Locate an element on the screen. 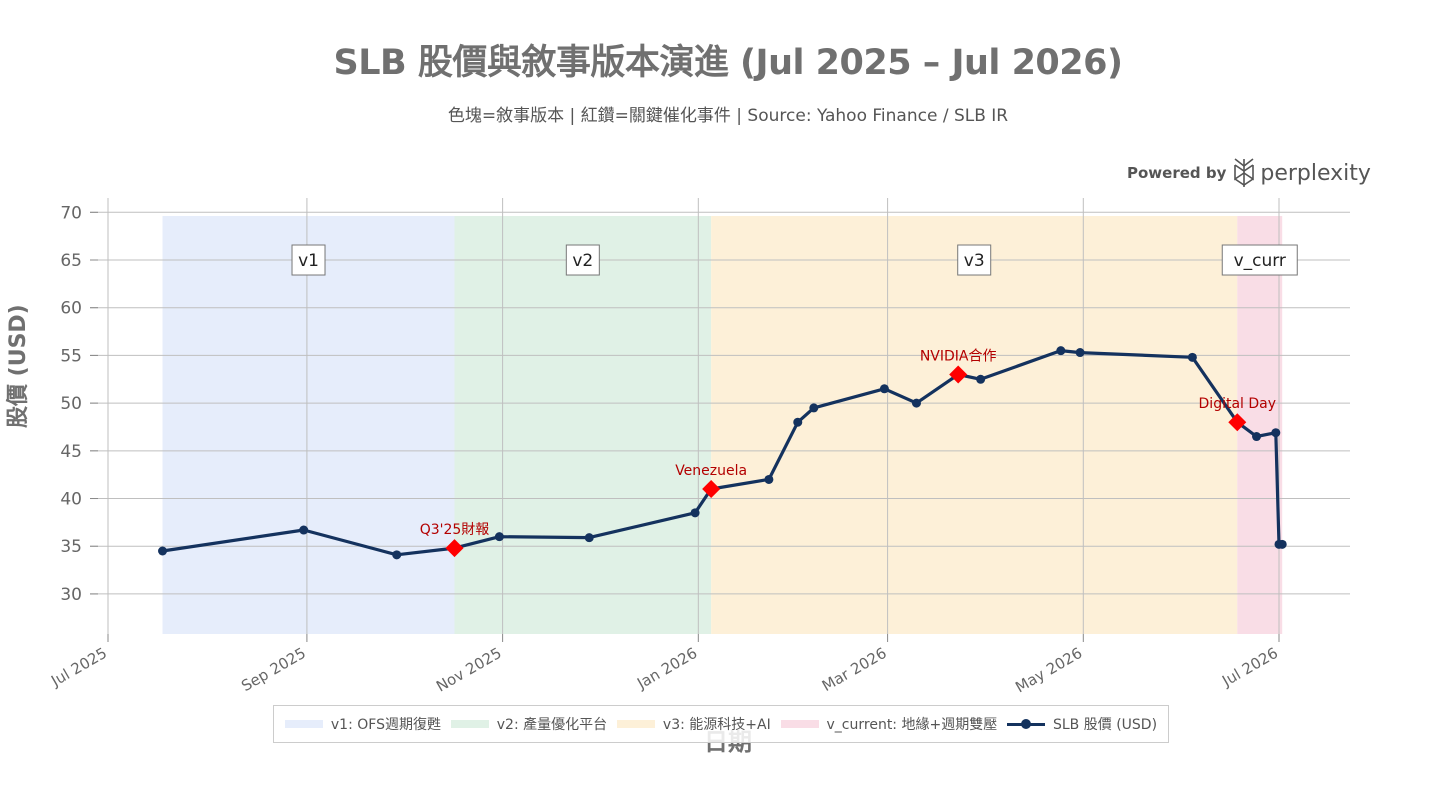 The height and width of the screenshot is (794, 1456). legend-label: v_current: 地緣+週期雙壓 is located at coordinates (912, 725).